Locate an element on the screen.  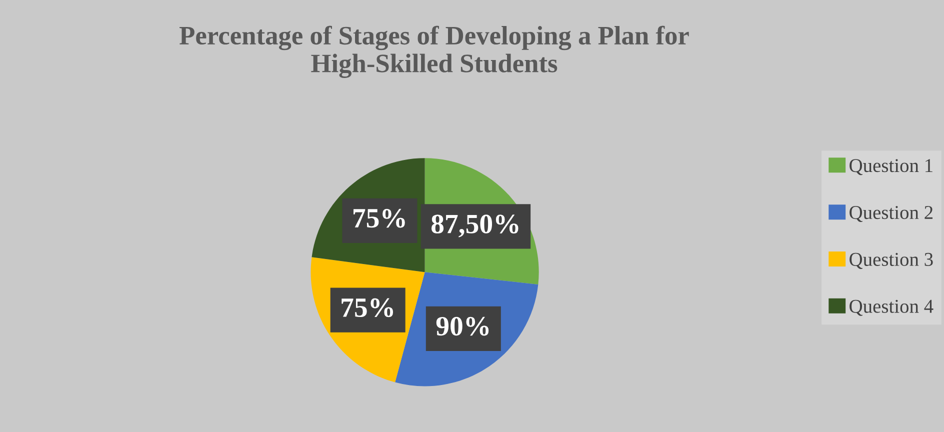
chart-title: Percentage of Stages of Developing a Plan for High-Skilled Students is located at coordinates (434, 52).